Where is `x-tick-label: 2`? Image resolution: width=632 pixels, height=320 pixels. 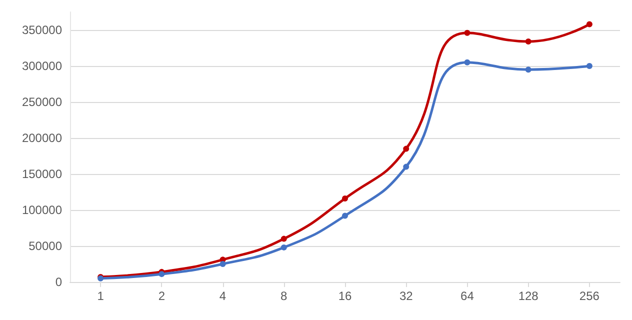
x-tick-label: 2 is located at coordinates (162, 296).